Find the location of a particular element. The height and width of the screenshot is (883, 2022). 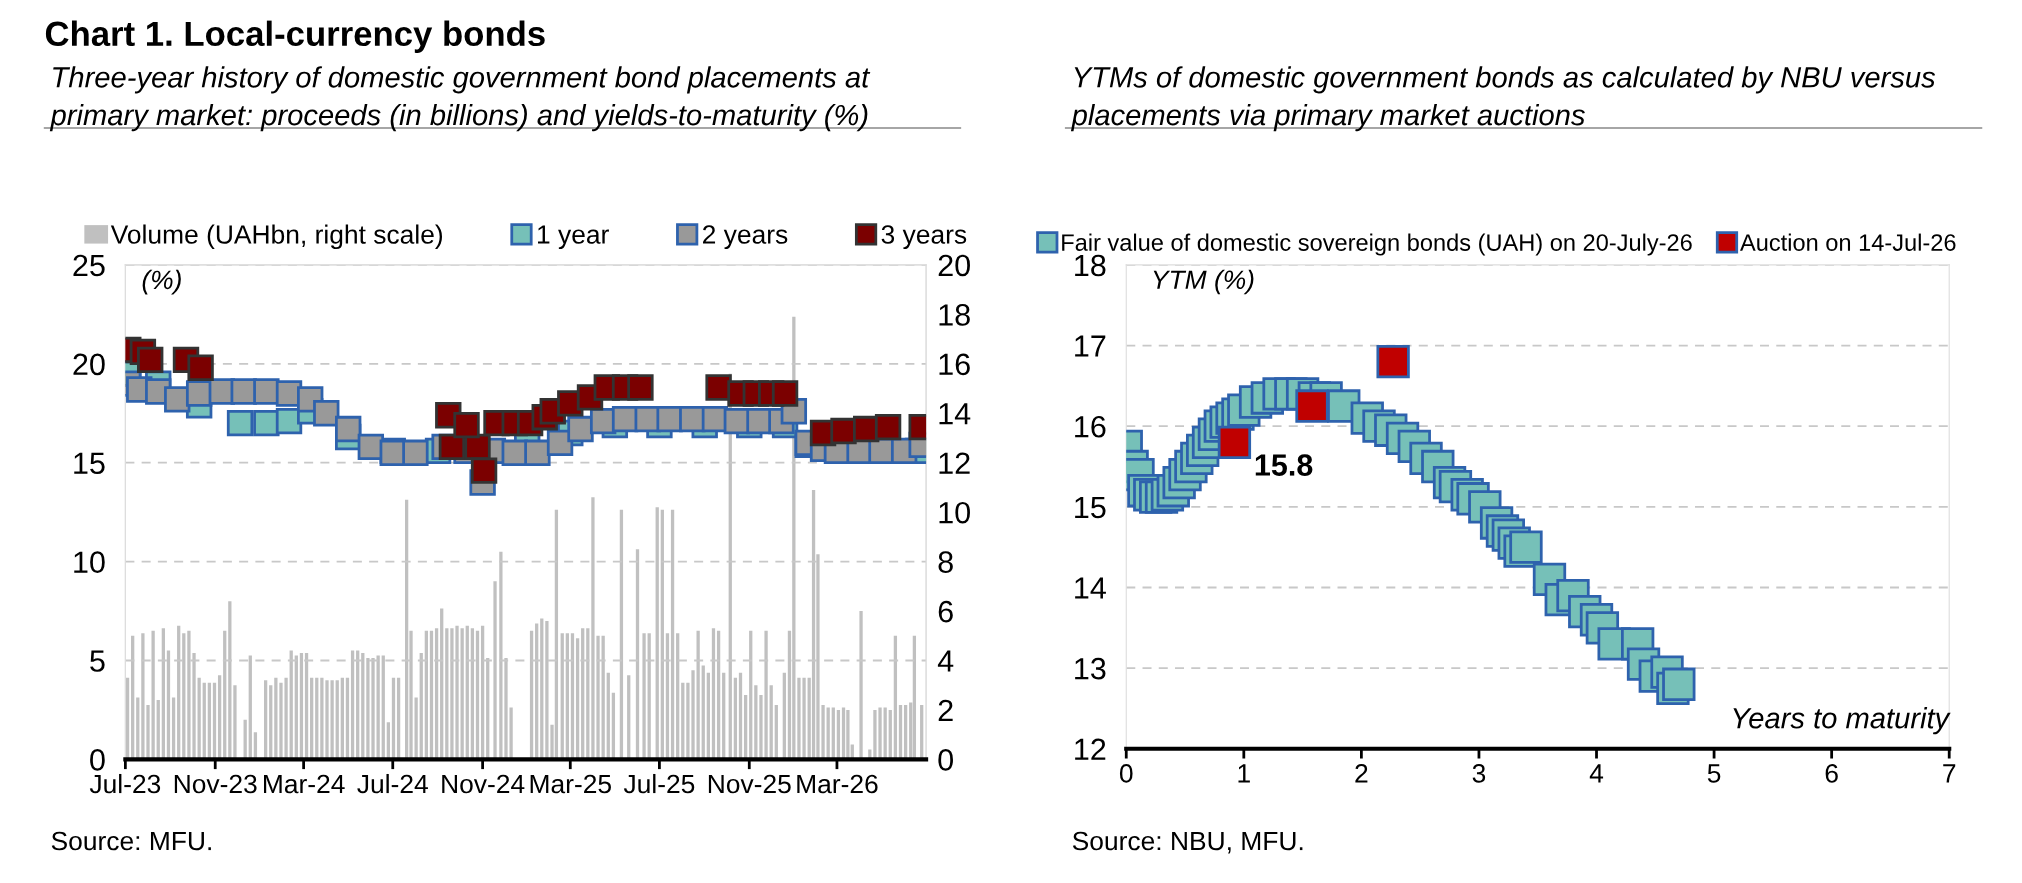

y-tick-label: 10 is located at coordinates (89, 562).